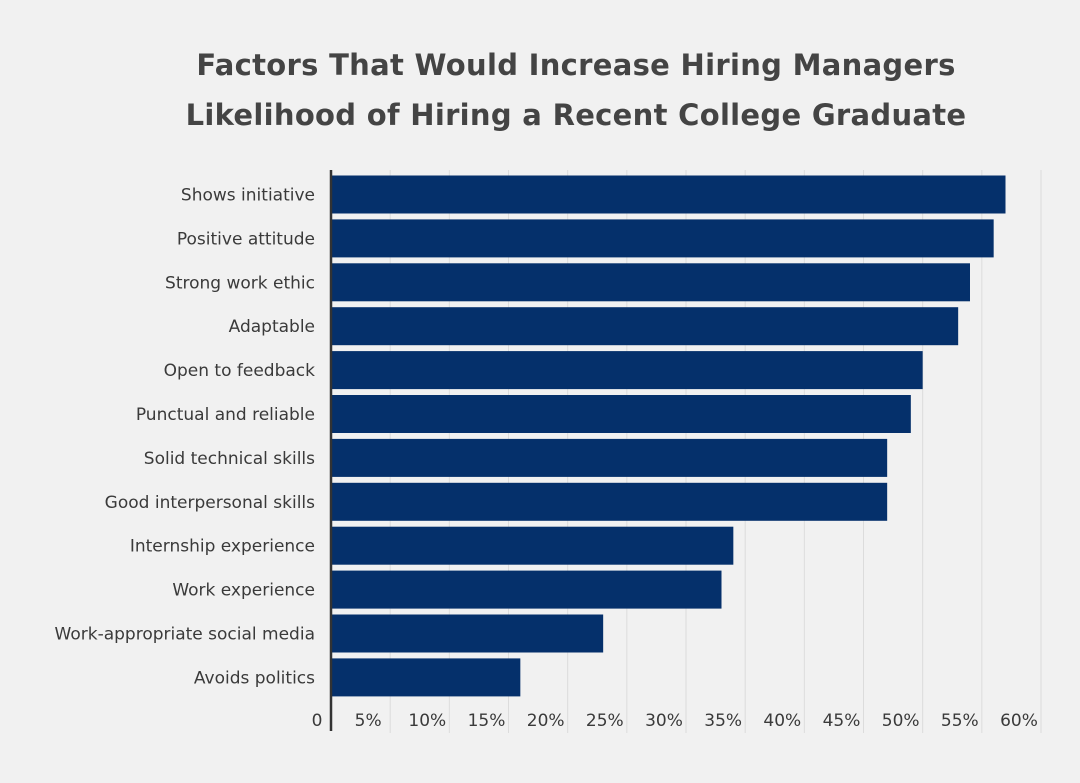  I want to click on category-label: Open to feedback, so click(240, 371).